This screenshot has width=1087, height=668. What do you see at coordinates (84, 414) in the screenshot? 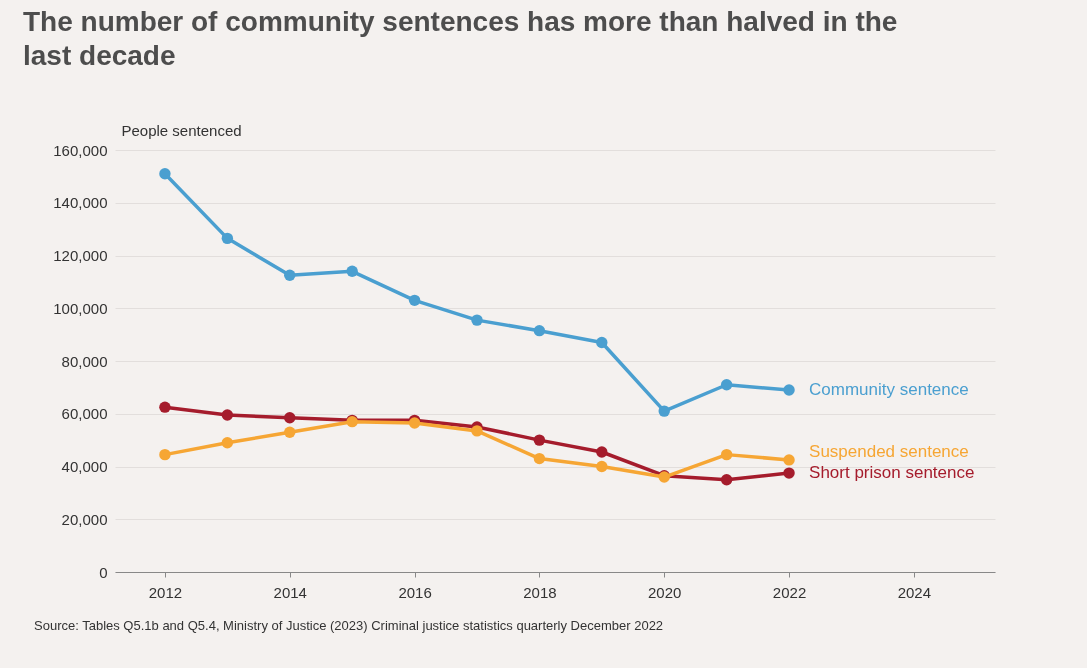
I see `y-tick-label: 60,000` at bounding box center [84, 414].